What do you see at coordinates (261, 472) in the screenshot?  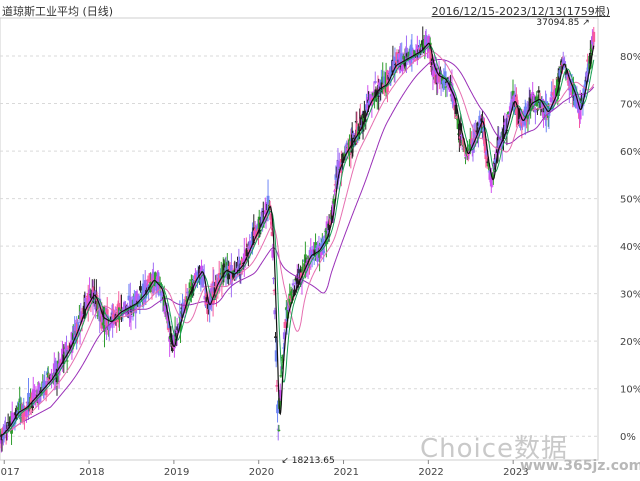 I see `x-tick-label: 2020` at bounding box center [261, 472].